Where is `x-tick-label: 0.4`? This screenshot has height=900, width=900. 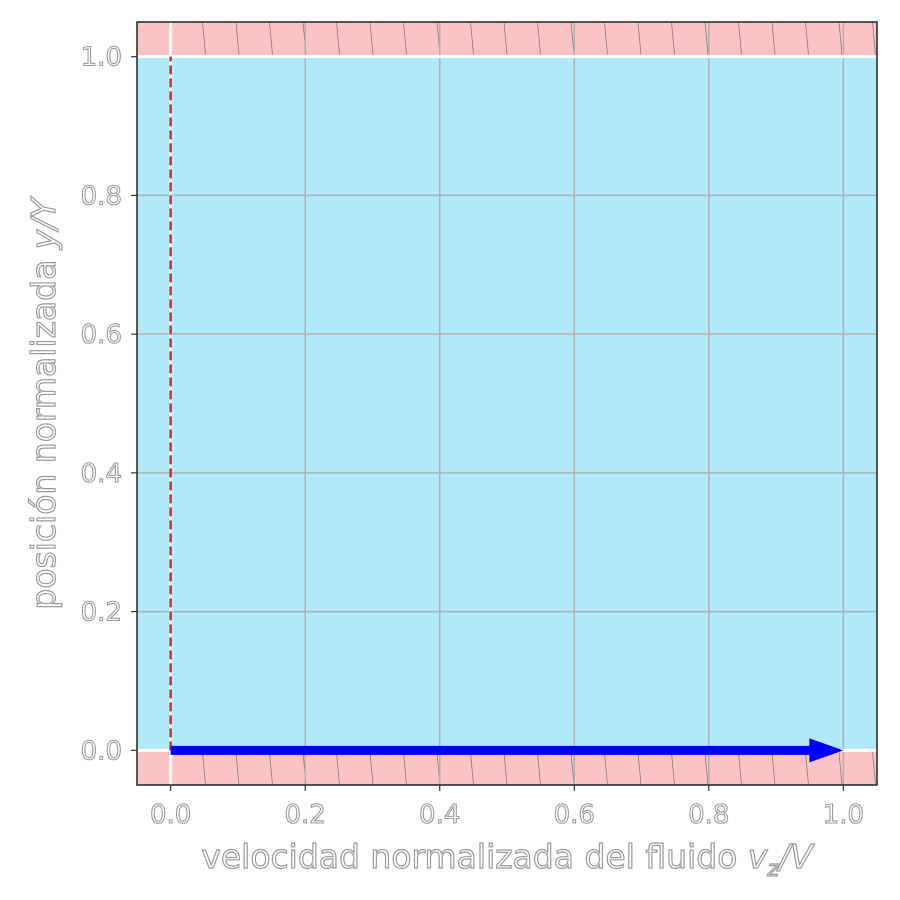 x-tick-label: 0.4 is located at coordinates (439, 815).